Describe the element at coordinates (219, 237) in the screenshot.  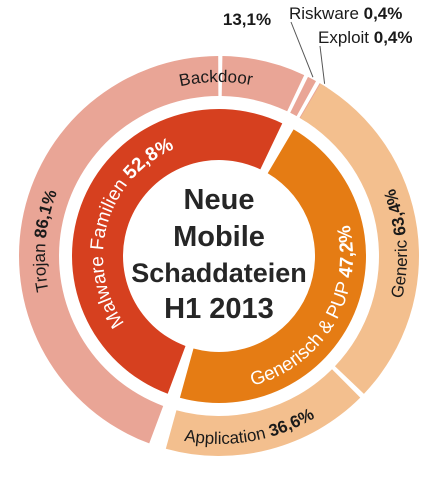
I see `center-line-2: Mobile` at that location.